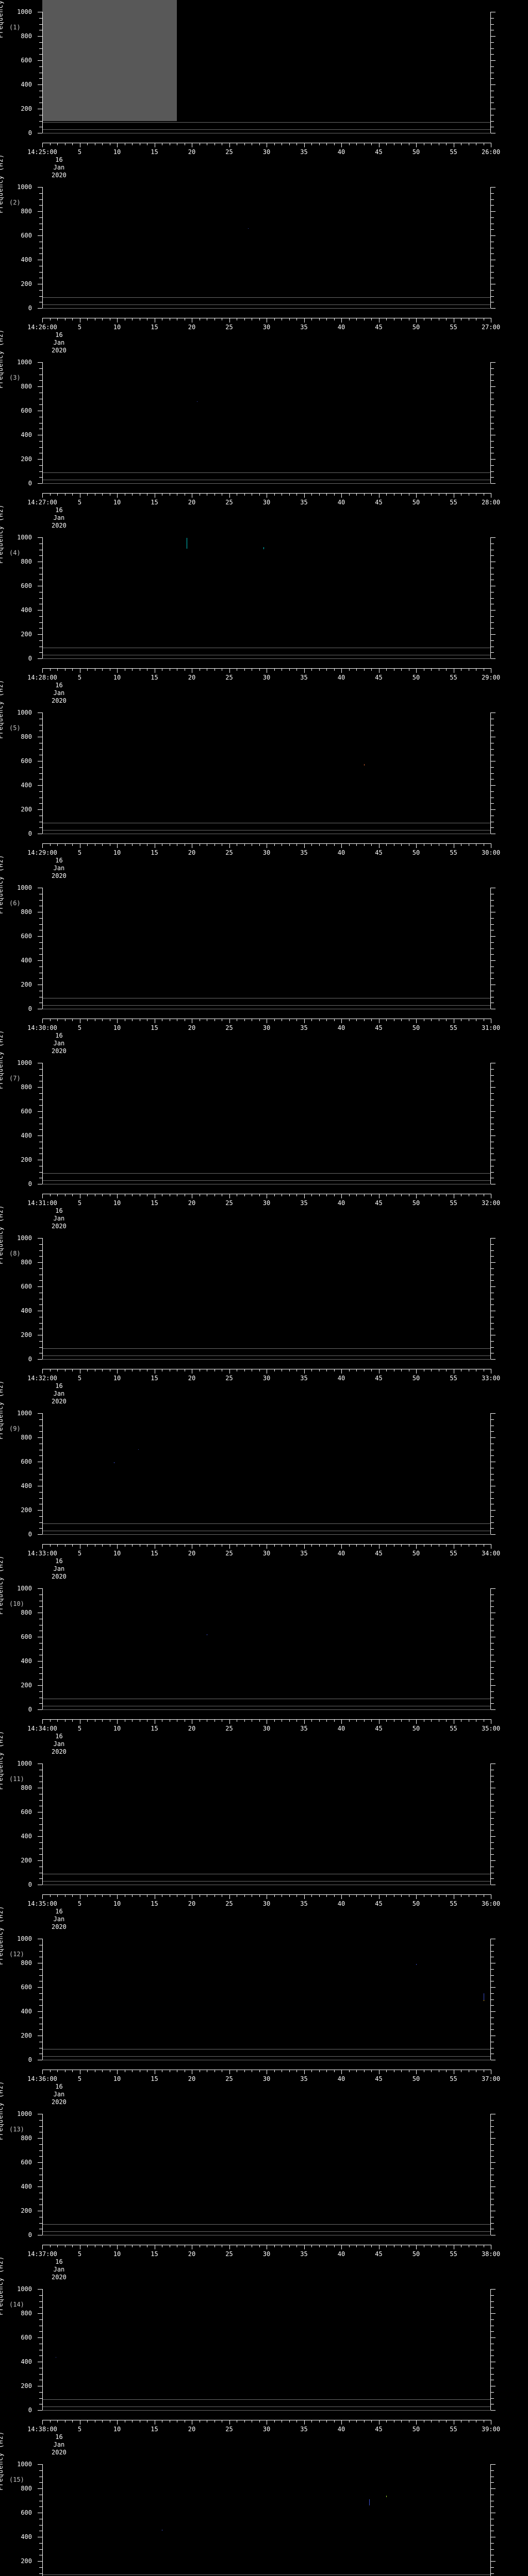  Describe the element at coordinates (491, 2254) in the screenshot. I see `x-tick-label: 38:00` at that location.